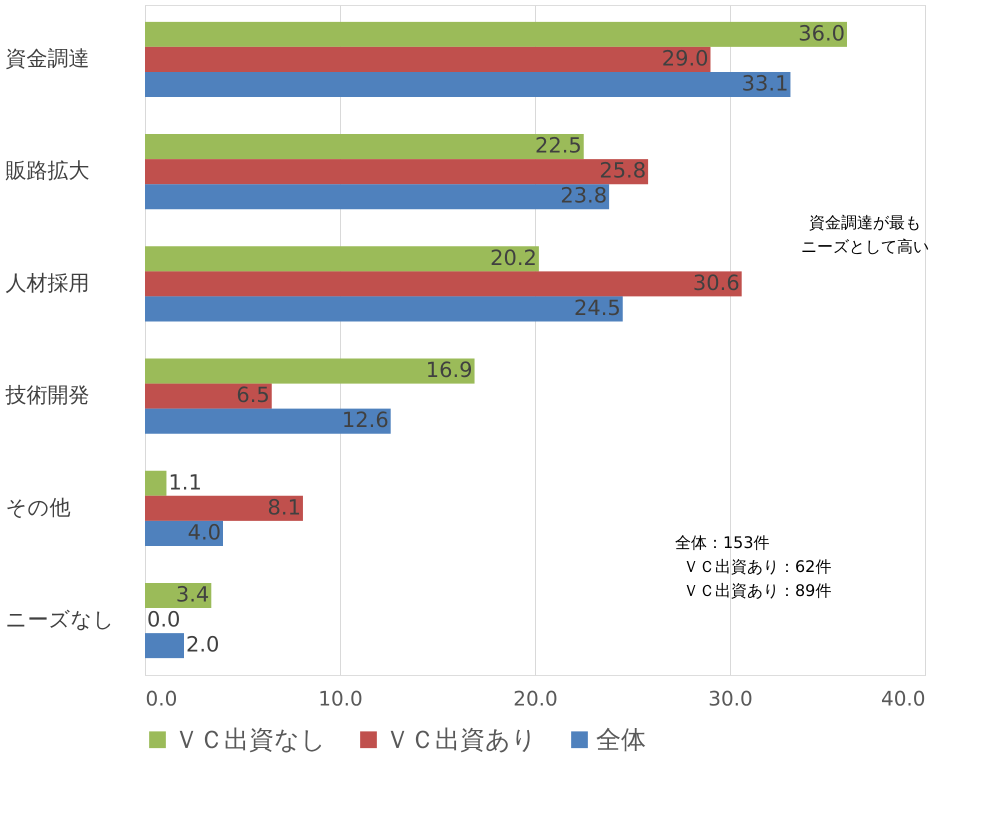 This screenshot has width=991, height=825. I want to click on data-label: 16.9, so click(449, 370).